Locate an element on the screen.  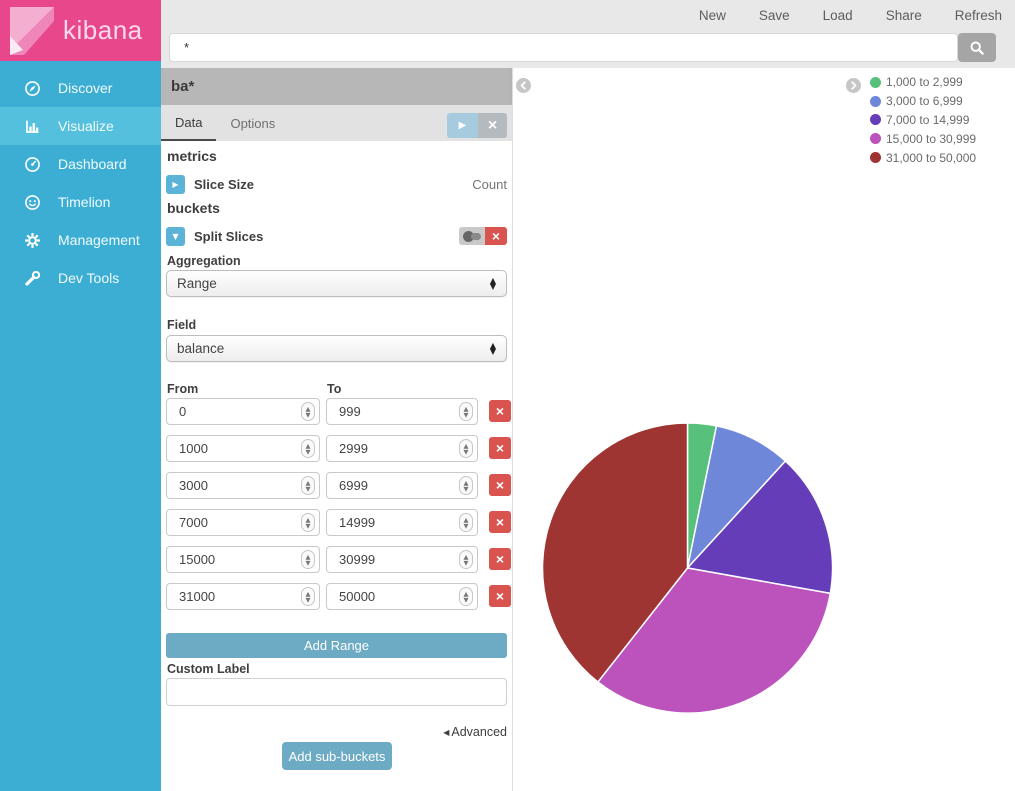
disable-aggregation-toggle is located at coordinates (472, 236).